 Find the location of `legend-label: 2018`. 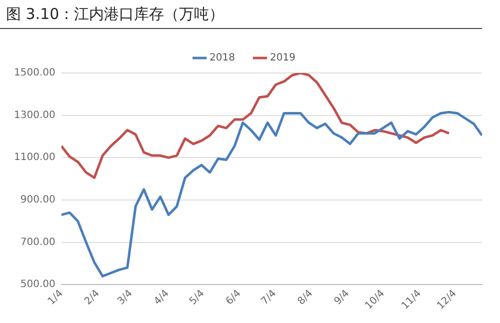

legend-label: 2018 is located at coordinates (223, 58).